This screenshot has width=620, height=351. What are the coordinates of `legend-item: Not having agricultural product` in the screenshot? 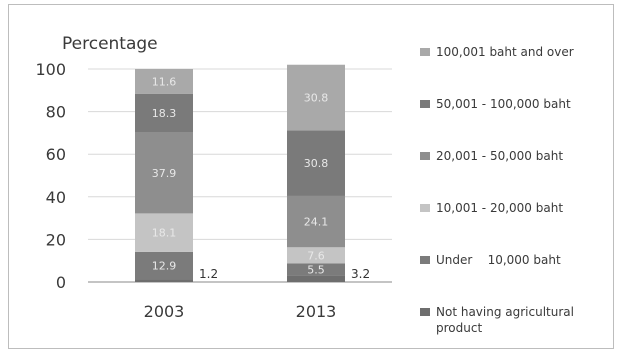 It's located at (513, 320).